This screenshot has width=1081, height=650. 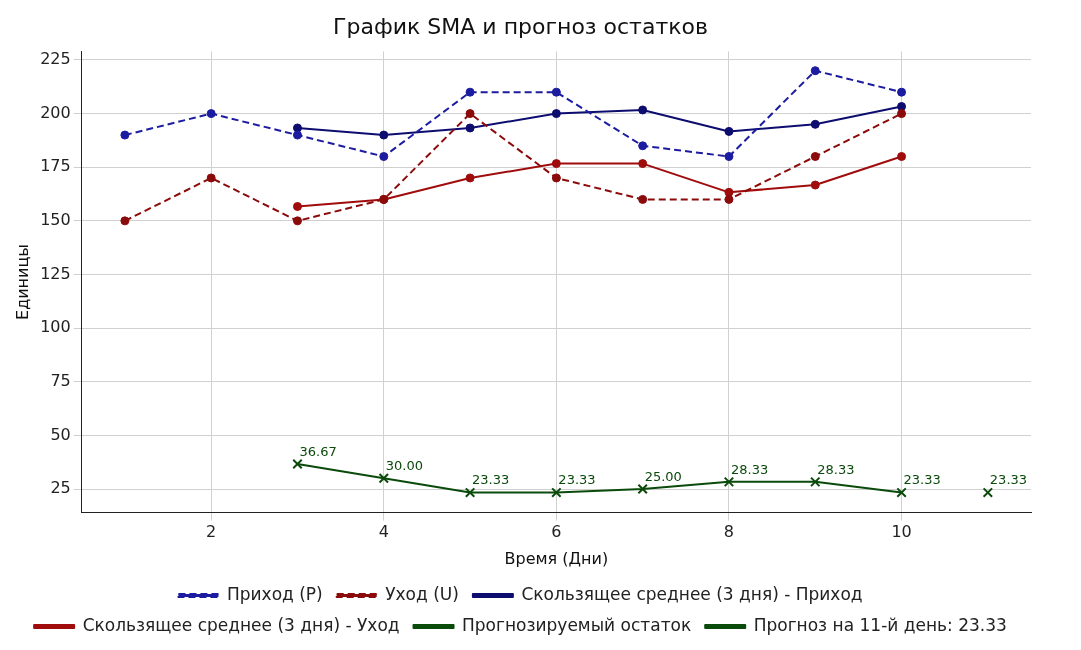 What do you see at coordinates (577, 624) in the screenshot?
I see `legend-label: Прогнозируемый остаток` at bounding box center [577, 624].